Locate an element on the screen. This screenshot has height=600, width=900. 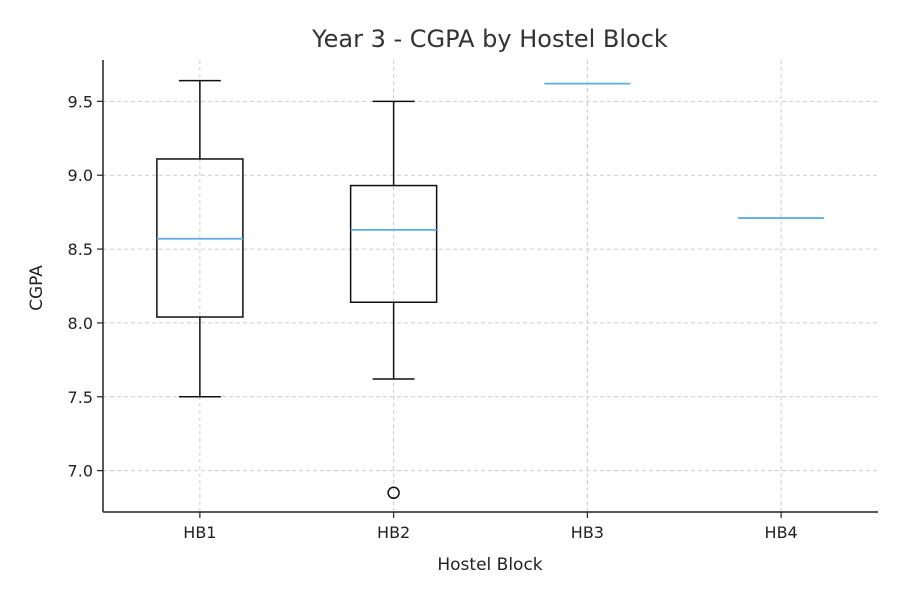
y-tick-label: 8.5 is located at coordinates (80, 249).